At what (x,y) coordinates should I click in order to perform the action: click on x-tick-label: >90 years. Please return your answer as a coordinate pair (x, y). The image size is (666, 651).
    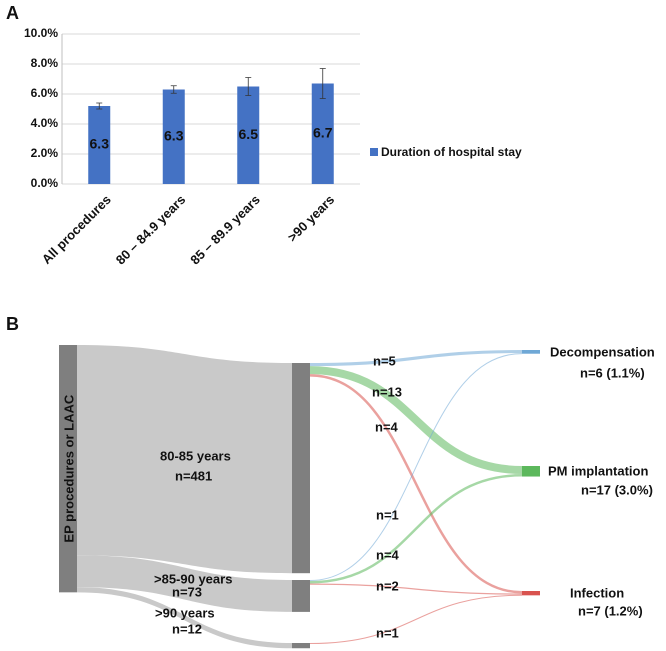
    Looking at the image, I should click on (311, 218).